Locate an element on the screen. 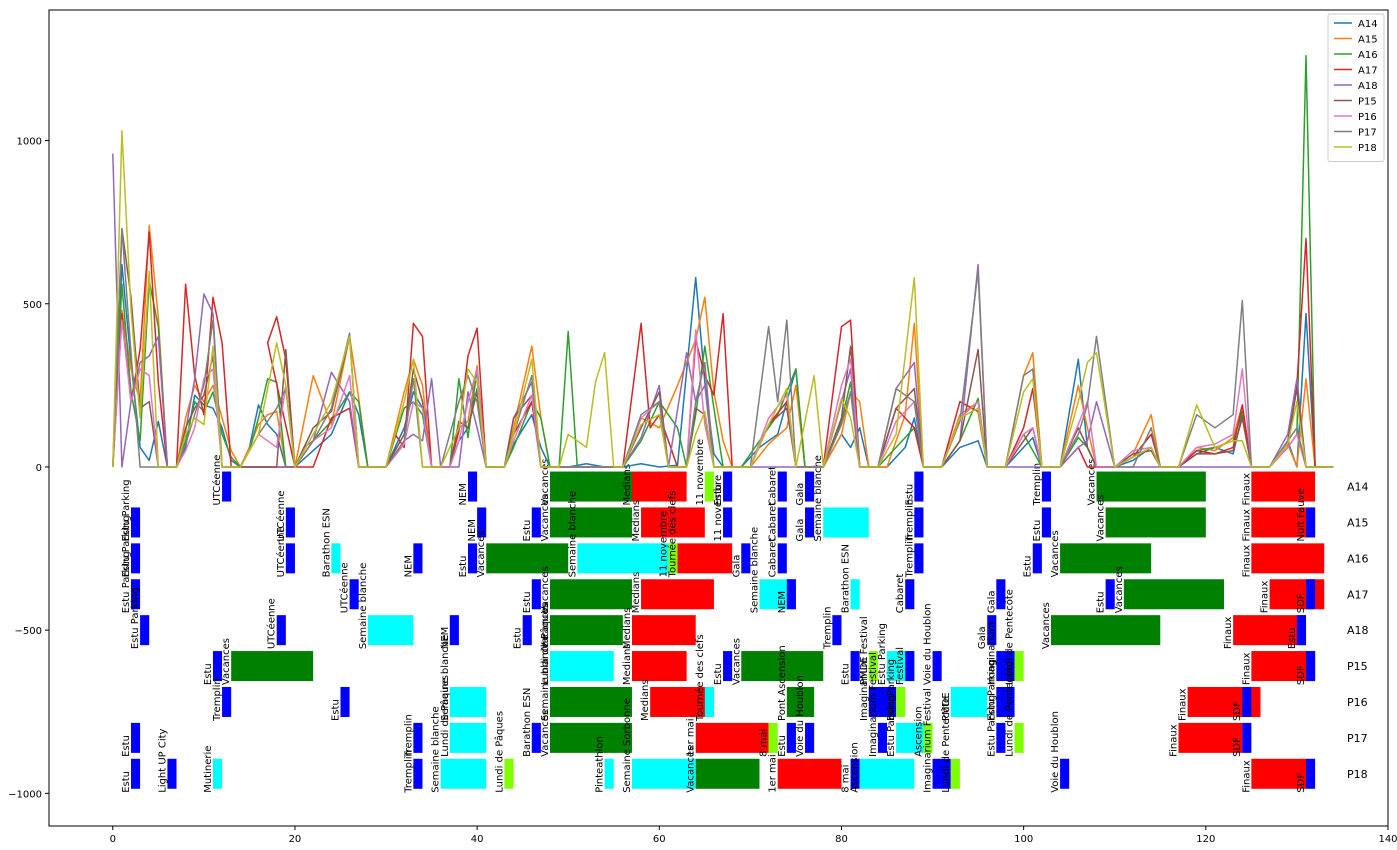 This screenshot has width=1397, height=850. legend-entry: A17 is located at coordinates (1368, 71).